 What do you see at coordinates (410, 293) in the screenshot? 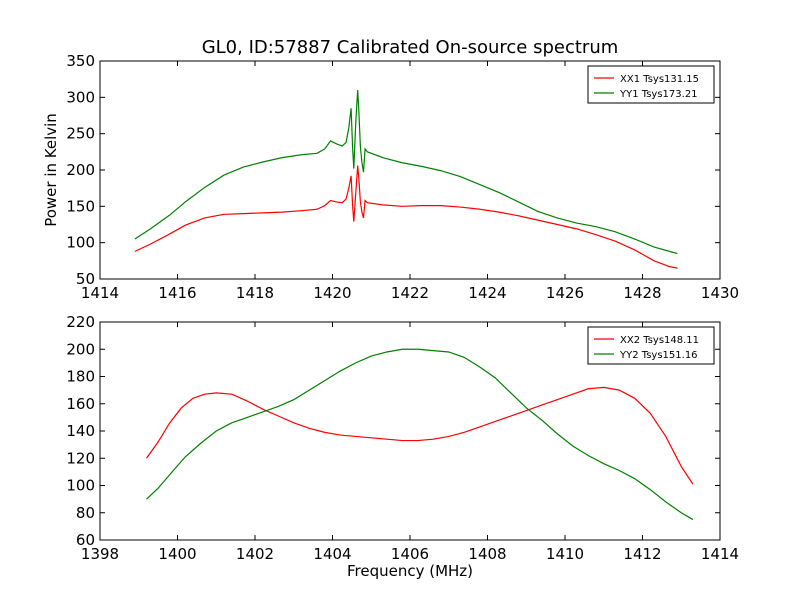
I see `x-tick-label: 1422` at bounding box center [410, 293].